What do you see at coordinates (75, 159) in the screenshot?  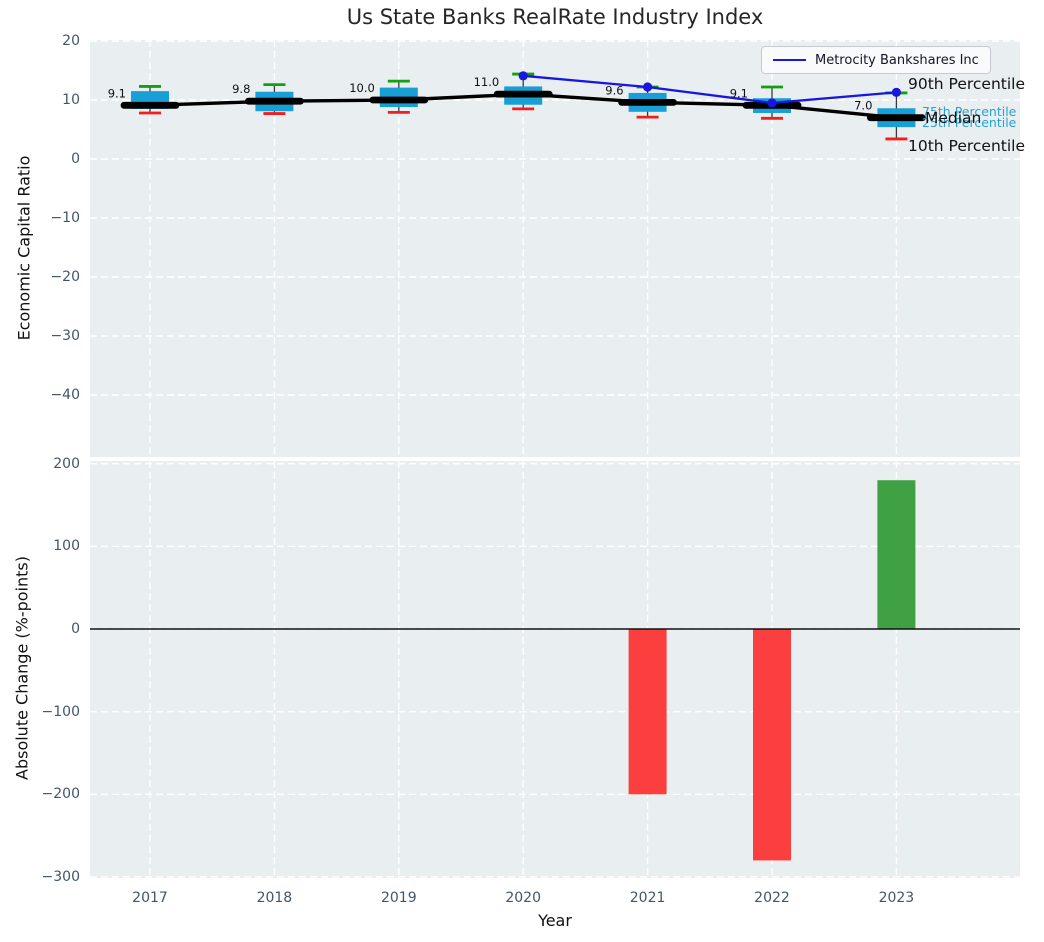 I see `top-ytick-label: 0` at bounding box center [75, 159].